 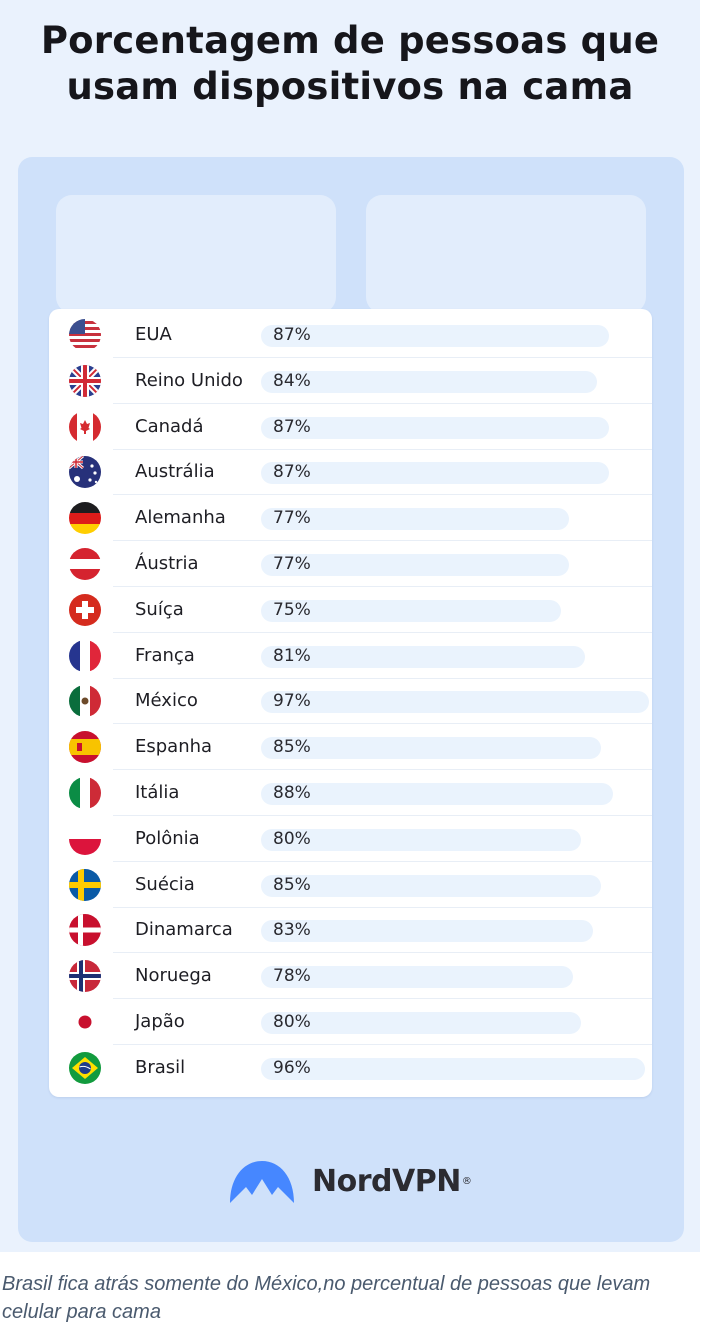 I want to click on table-row: Reino Unido 84%, so click(x=350, y=381).